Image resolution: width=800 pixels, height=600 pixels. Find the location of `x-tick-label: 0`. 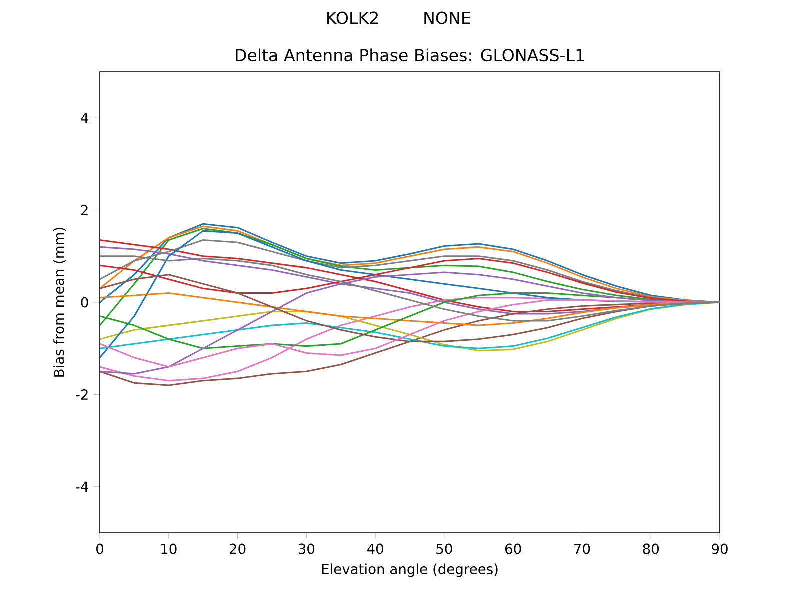

x-tick-label: 0 is located at coordinates (100, 549).